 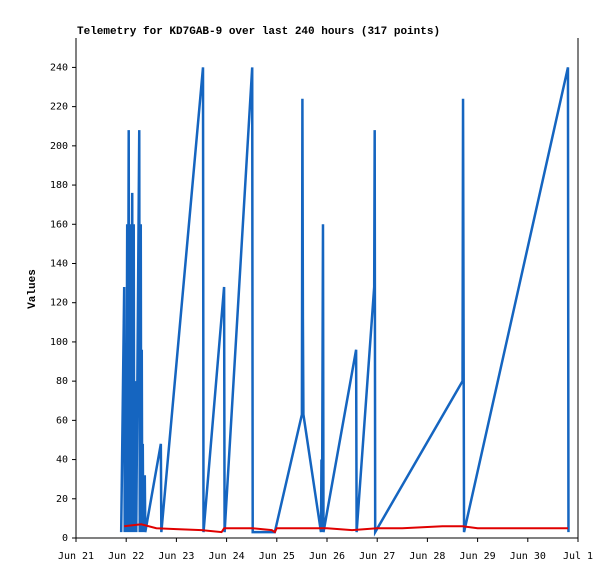 What do you see at coordinates (277, 556) in the screenshot?
I see `x-tick-label: Jun 25` at bounding box center [277, 556].